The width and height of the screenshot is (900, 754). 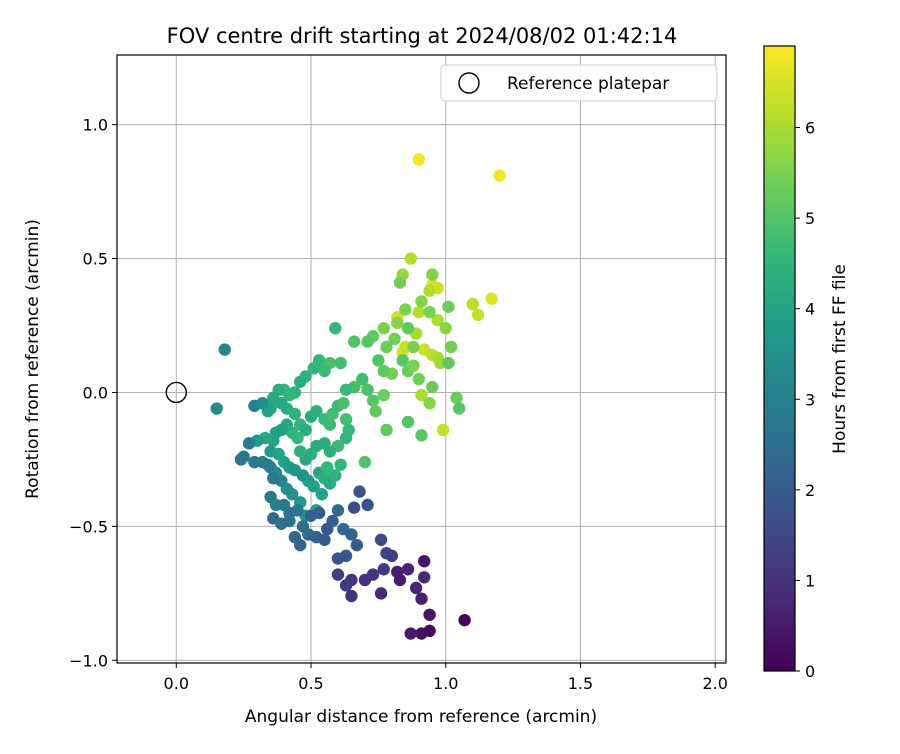 What do you see at coordinates (714, 683) in the screenshot?
I see `x-tick-label: 2.0` at bounding box center [714, 683].